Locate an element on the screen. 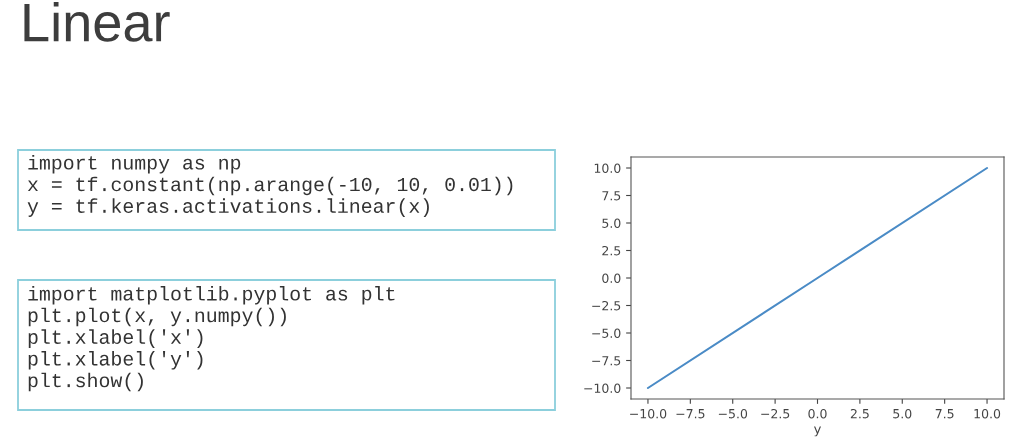 This screenshot has height=446, width=1024. x-axis-title: y is located at coordinates (817, 431).